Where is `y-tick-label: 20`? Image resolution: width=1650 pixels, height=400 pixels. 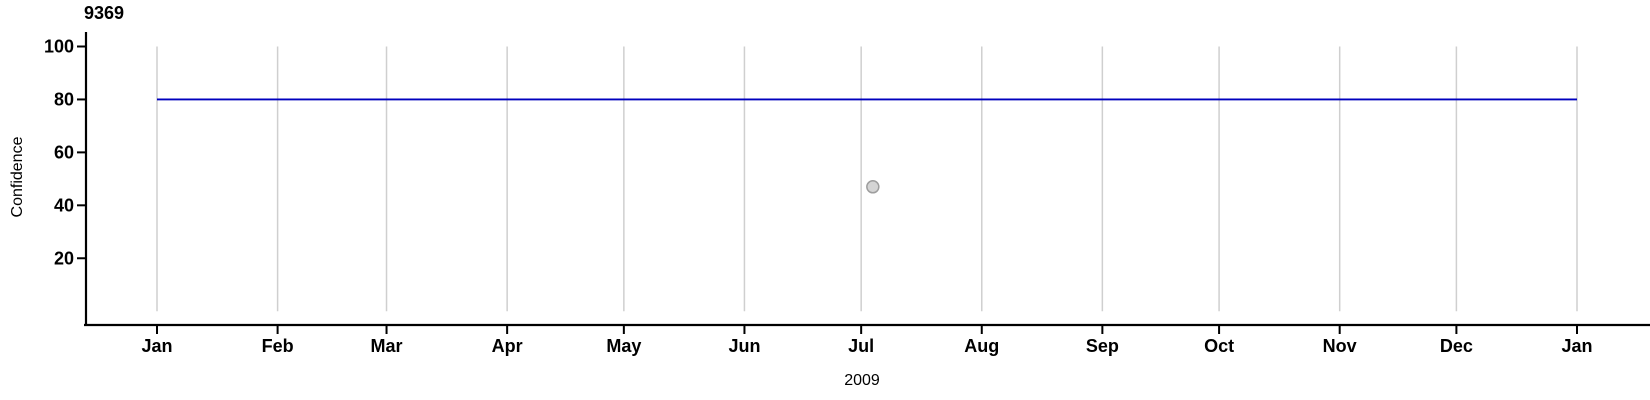 y-tick-label: 20 is located at coordinates (64, 258).